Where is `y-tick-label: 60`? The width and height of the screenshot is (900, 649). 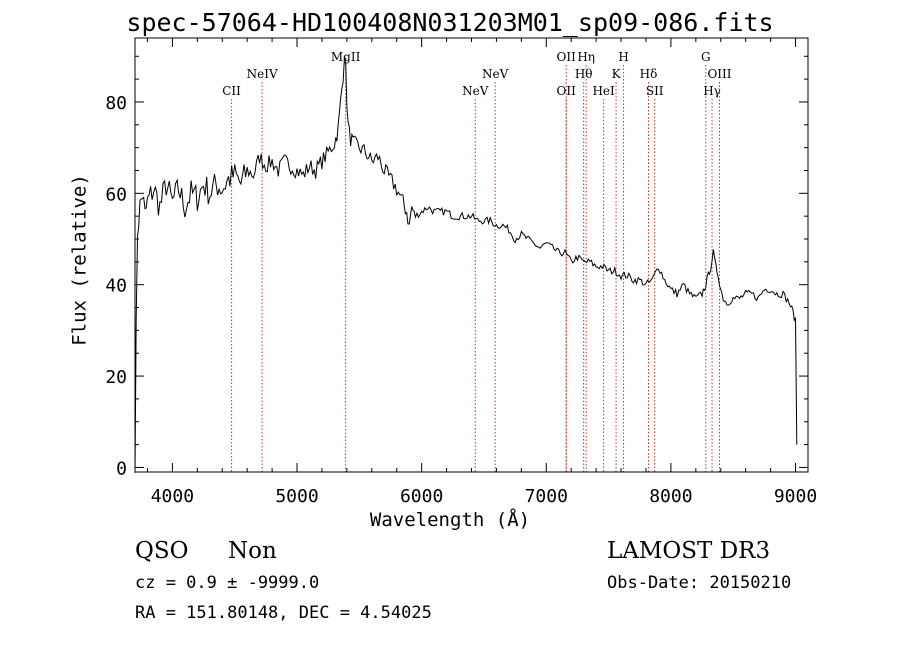 y-tick-label: 60 is located at coordinates (116, 194).